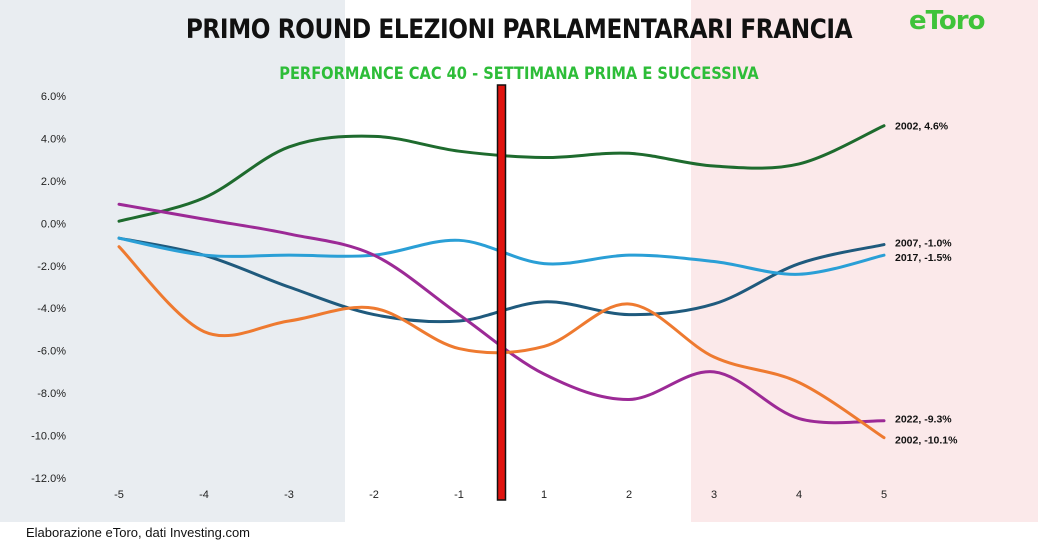 The image size is (1038, 542). I want to click on x-tick-label: -3, so click(289, 495).